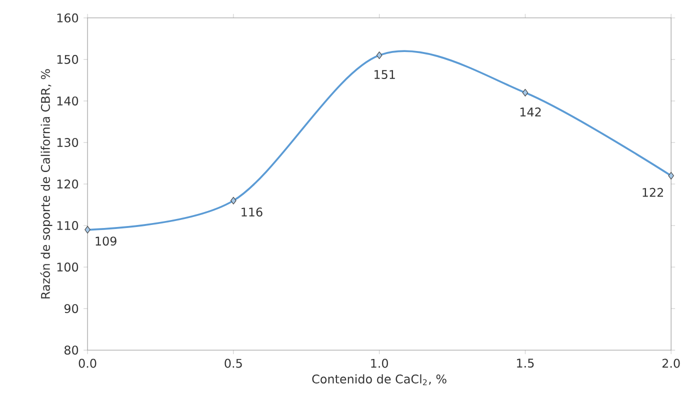  What do you see at coordinates (67, 225) in the screenshot?
I see `y-tick-label: 110` at bounding box center [67, 225].